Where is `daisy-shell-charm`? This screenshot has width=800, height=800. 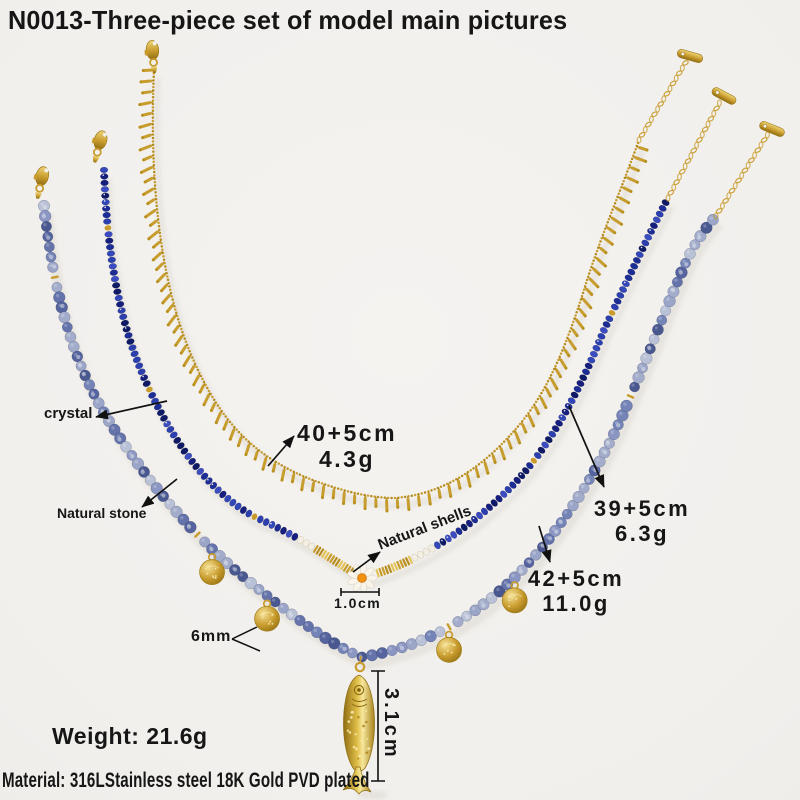
daisy-shell-charm is located at coordinates (362, 578).